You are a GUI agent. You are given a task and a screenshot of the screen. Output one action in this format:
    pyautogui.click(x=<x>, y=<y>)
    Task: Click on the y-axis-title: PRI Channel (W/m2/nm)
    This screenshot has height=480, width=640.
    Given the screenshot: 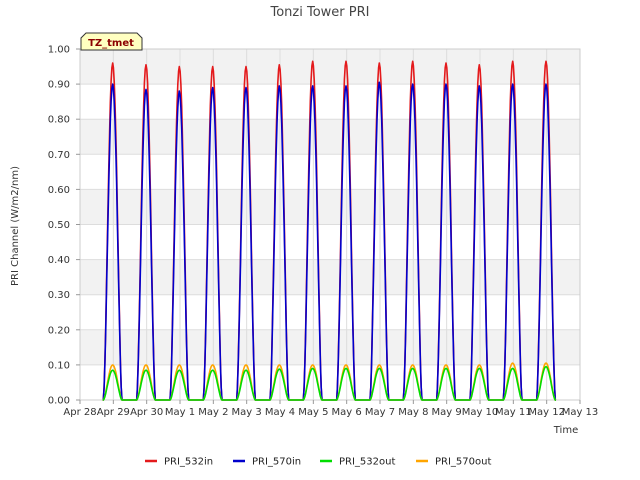 What is the action you would take?
    pyautogui.click(x=15, y=226)
    